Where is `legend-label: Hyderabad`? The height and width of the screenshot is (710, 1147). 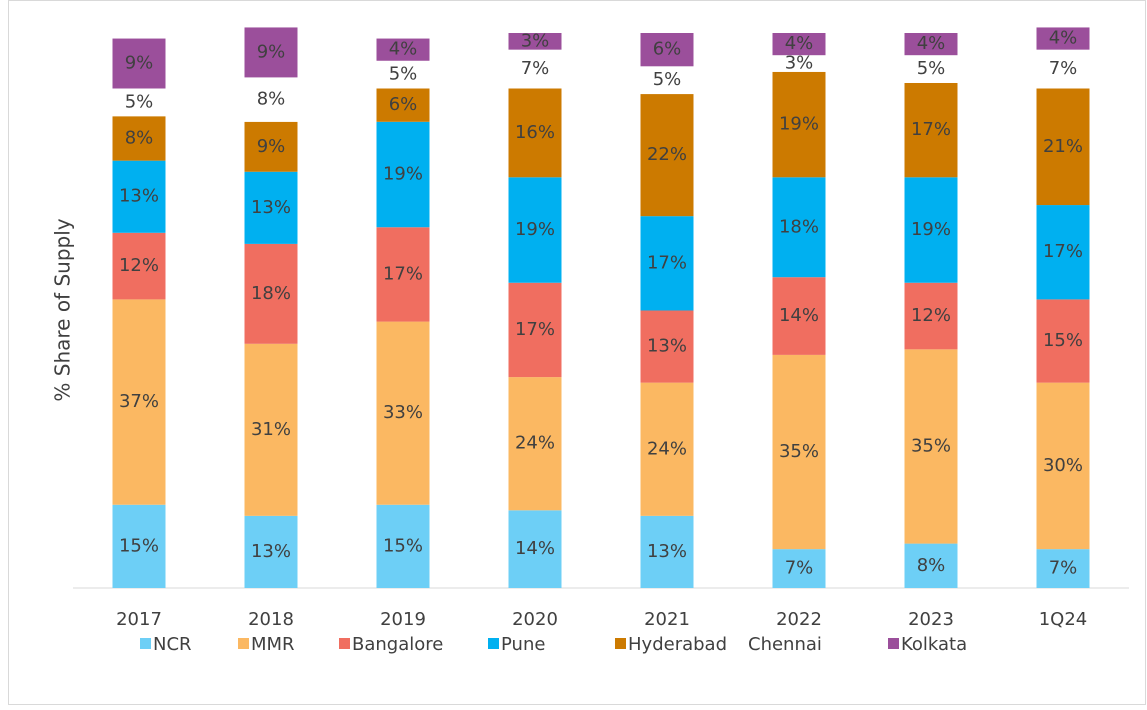 legend-label: Hyderabad is located at coordinates (677, 644).